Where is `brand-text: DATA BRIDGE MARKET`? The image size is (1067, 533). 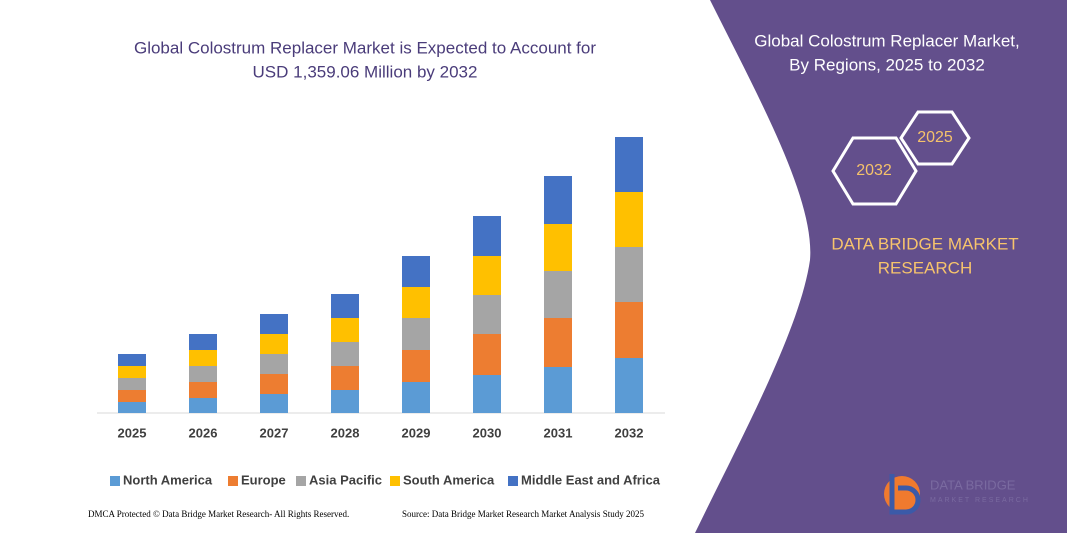
brand-text: DATA BRIDGE MARKET is located at coordinates (924, 243).